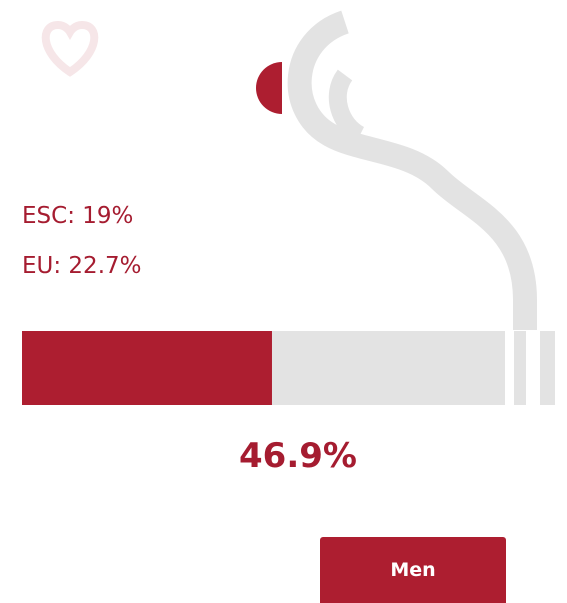 The width and height of the screenshot is (567, 603). I want to click on ember, so click(269, 88).